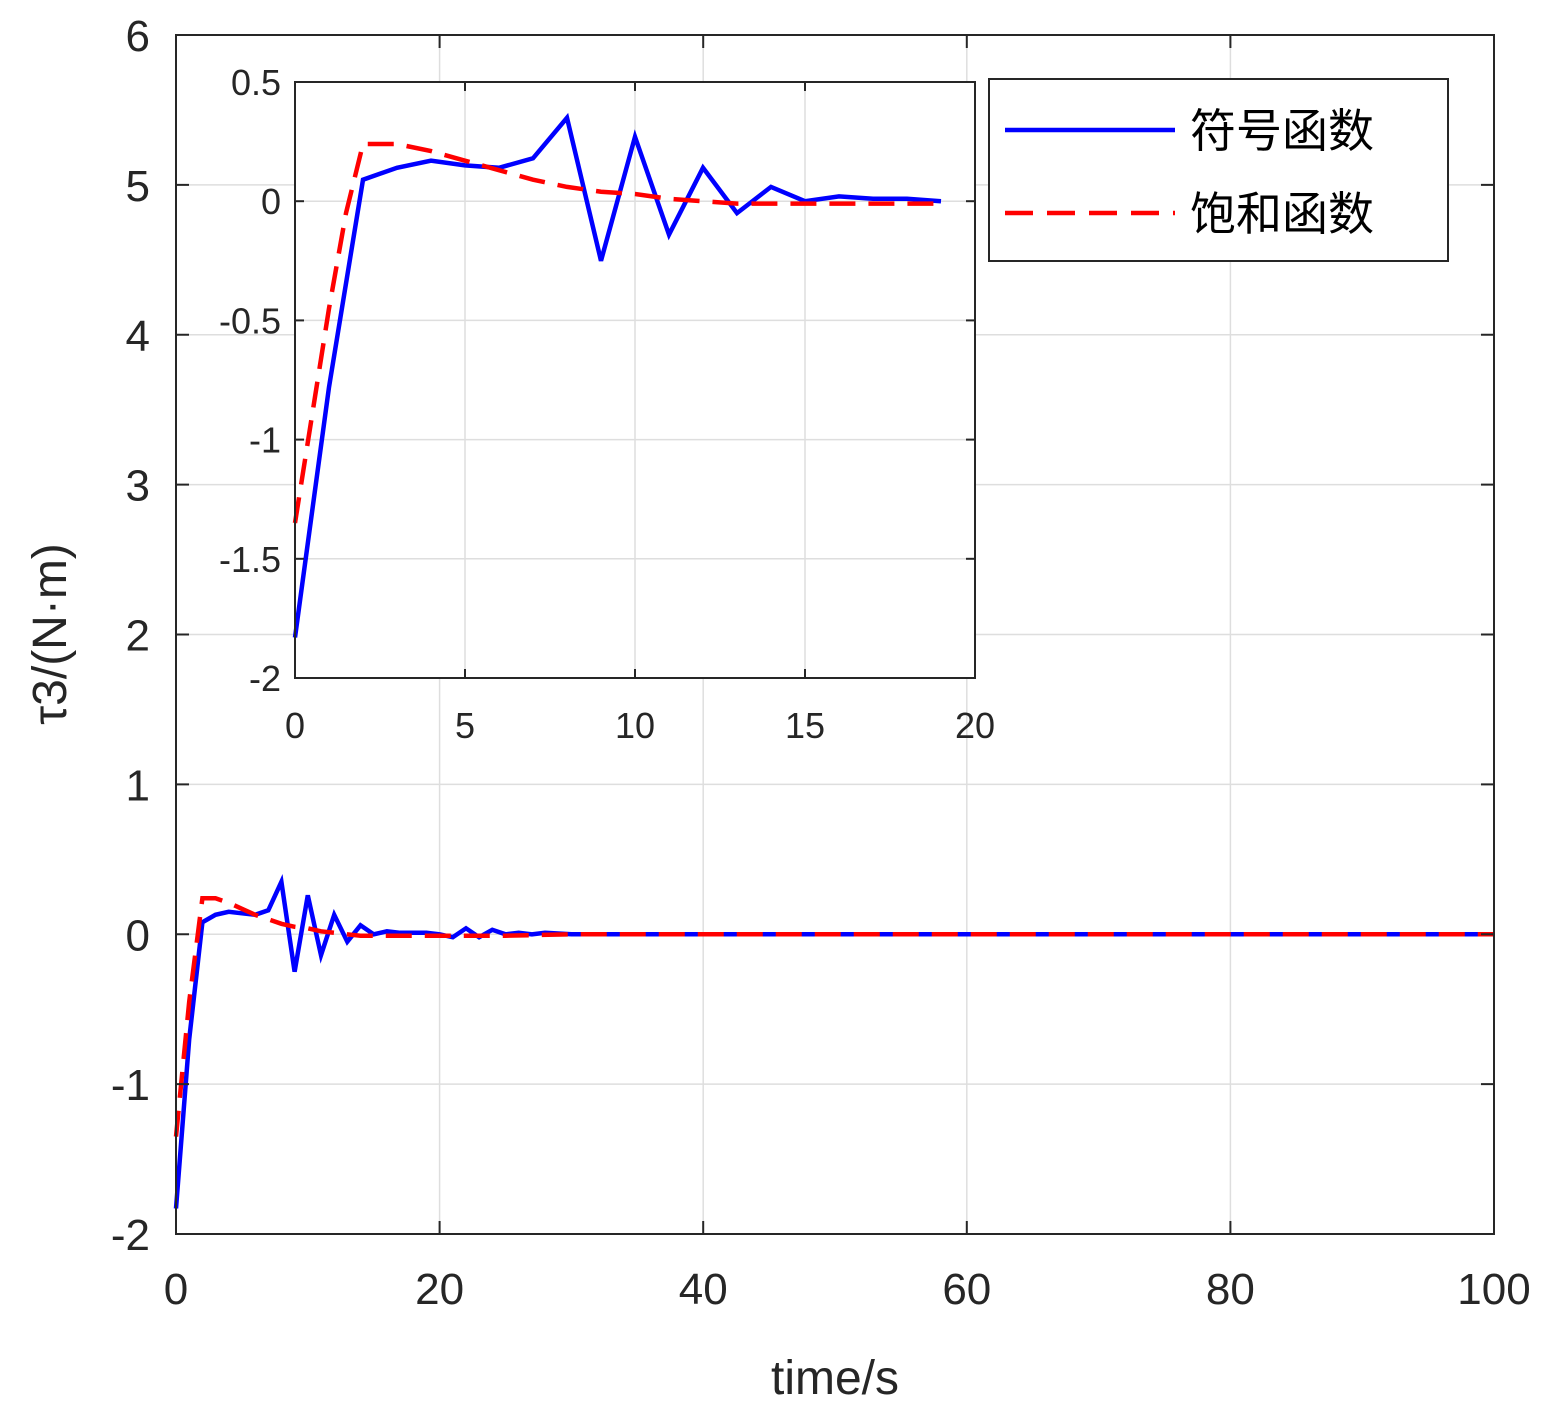 This screenshot has width=1551, height=1418. Describe the element at coordinates (703, 1289) in the screenshot. I see `x-tick-label: 40` at that location.